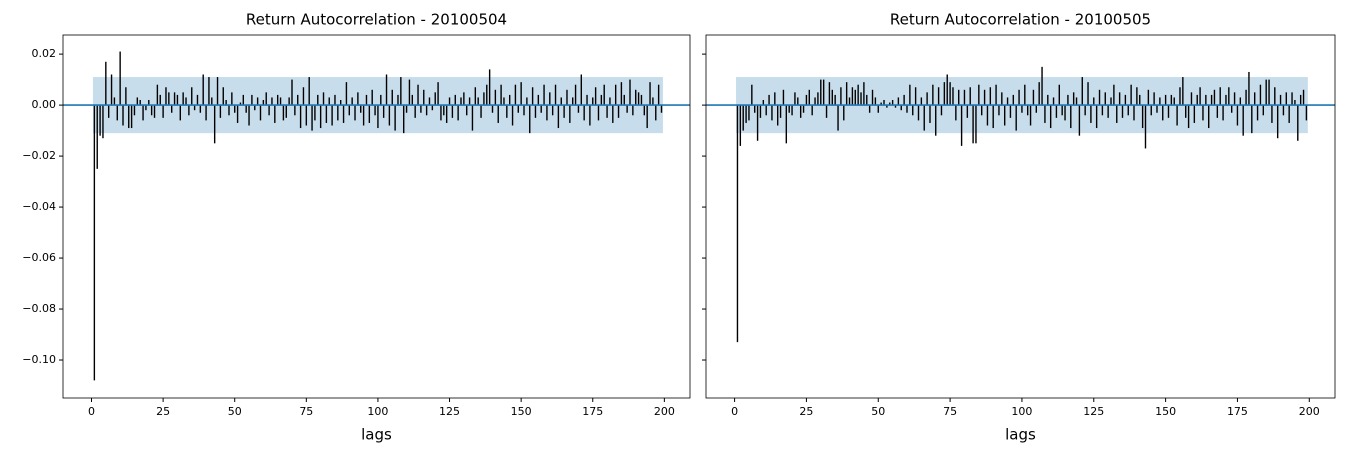 Image resolution: width=1356 pixels, height=457 pixels. What do you see at coordinates (44, 104) in the screenshot?
I see `y-tick-label: 0.00` at bounding box center [44, 104].